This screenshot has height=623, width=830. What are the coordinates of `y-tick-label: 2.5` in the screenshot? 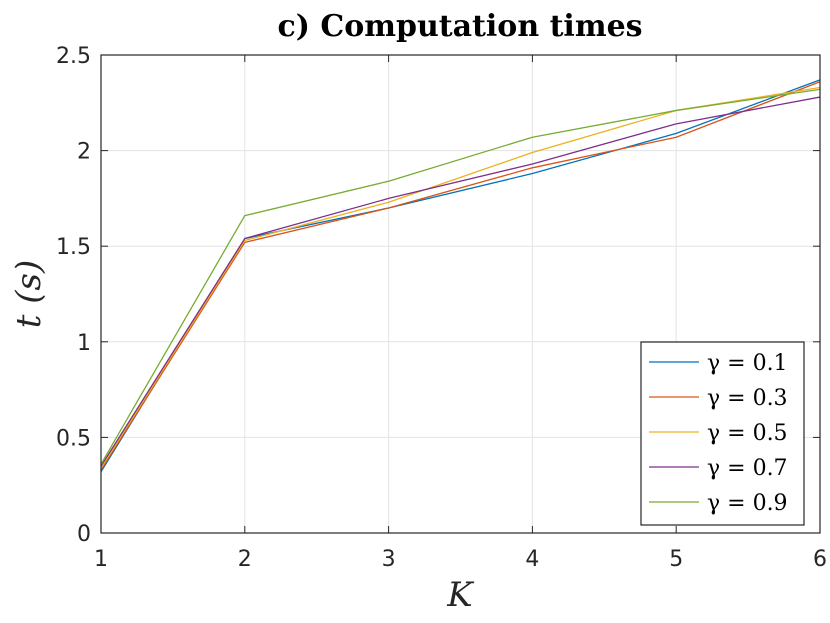 It's located at (73, 56).